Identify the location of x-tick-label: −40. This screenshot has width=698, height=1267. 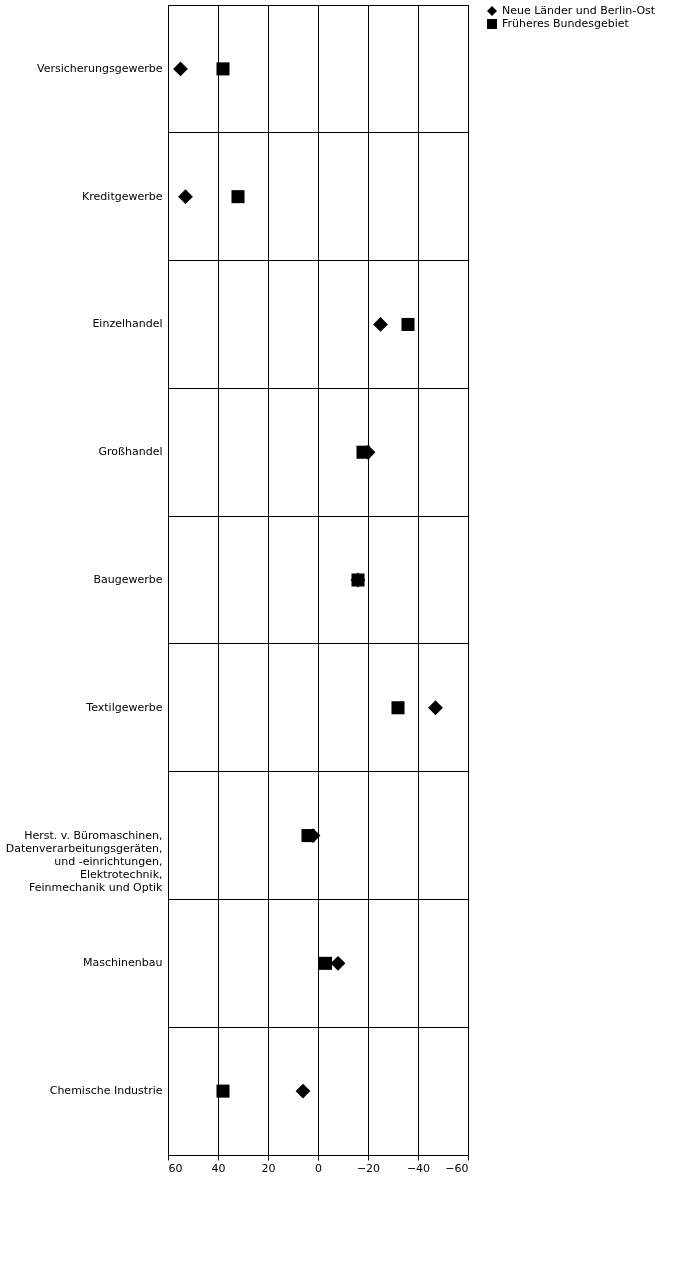
(418, 1168).